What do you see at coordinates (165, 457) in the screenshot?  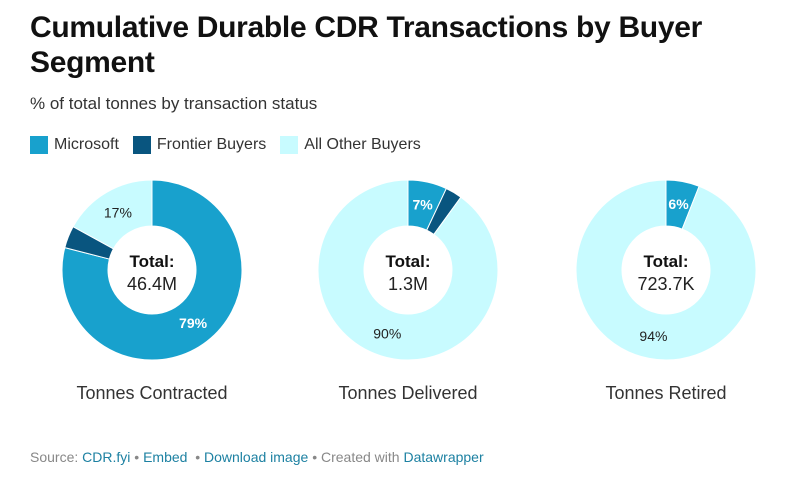 I see `embed-link: Embed` at bounding box center [165, 457].